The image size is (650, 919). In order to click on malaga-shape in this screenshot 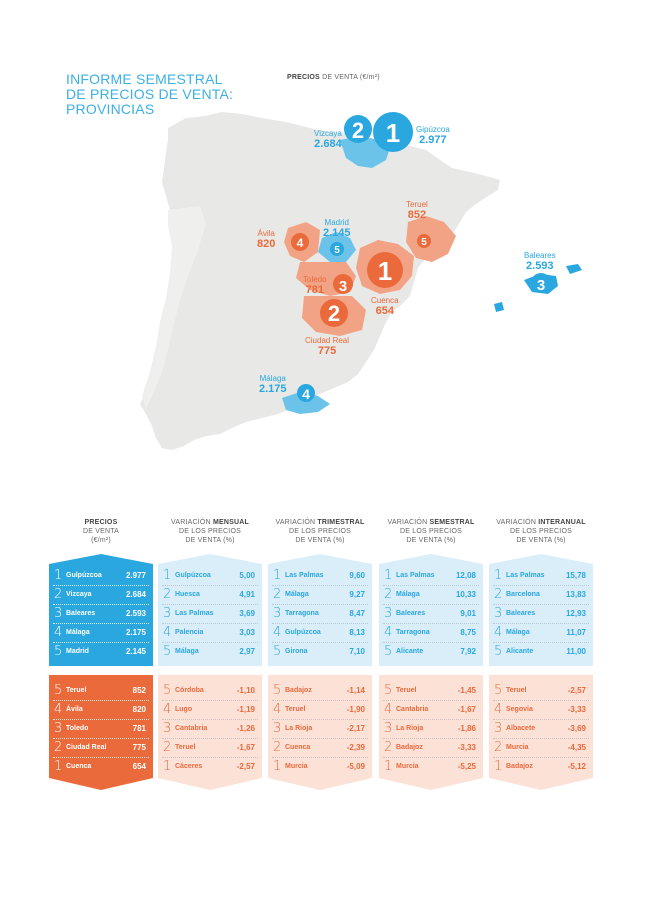, I will do `click(306, 403)`.